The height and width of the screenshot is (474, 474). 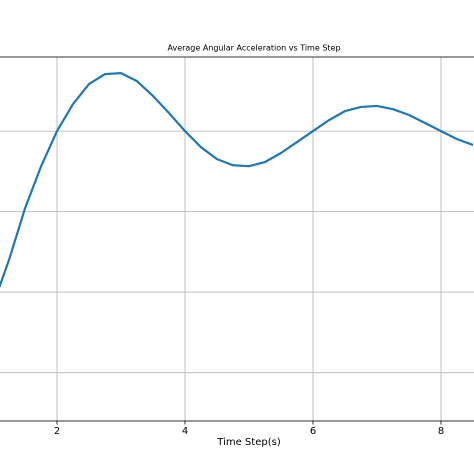 I want to click on x-tick-label: 6, so click(x=313, y=431).